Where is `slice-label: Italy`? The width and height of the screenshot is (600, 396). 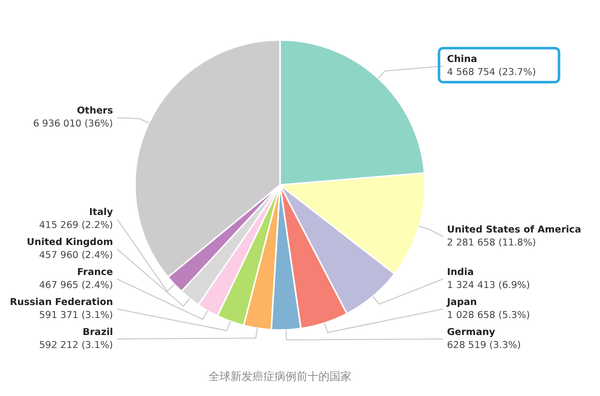 slice-label: Italy is located at coordinates (101, 212).